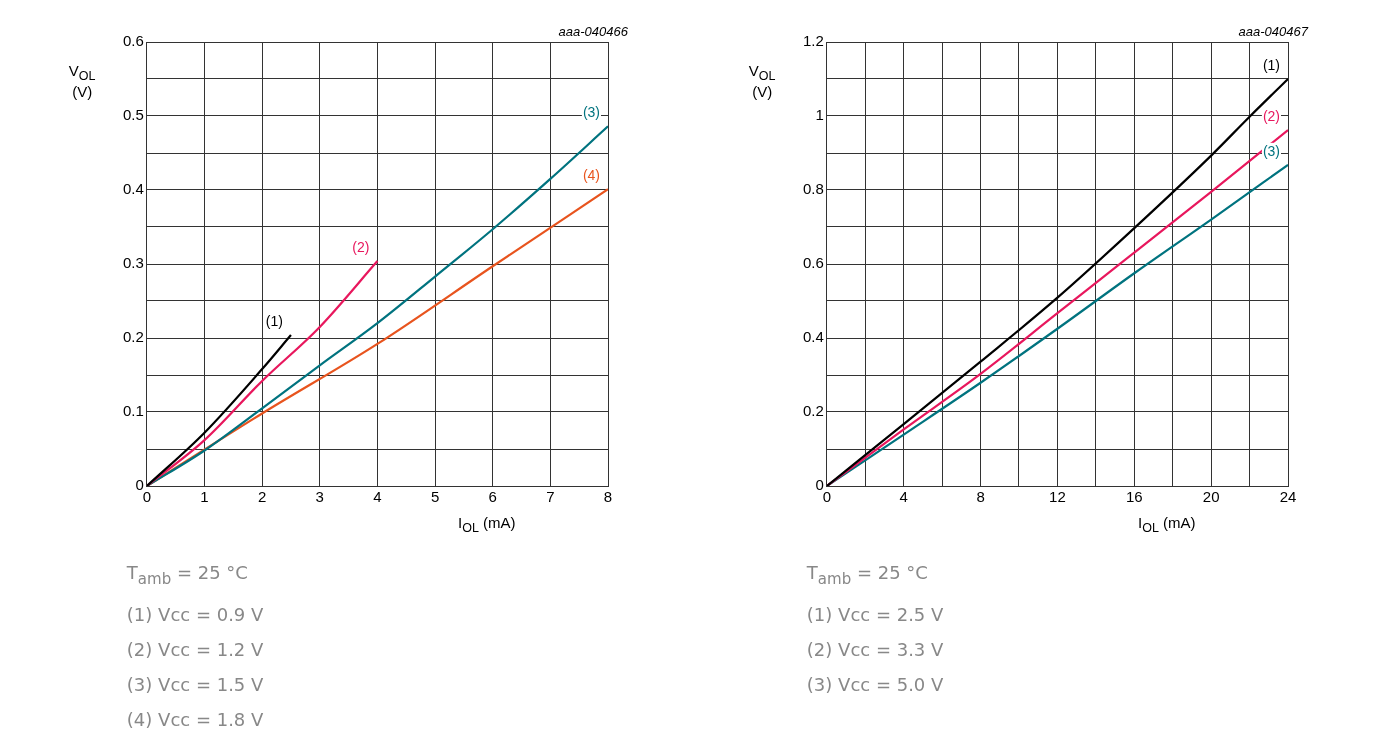  Describe the element at coordinates (1134, 497) in the screenshot. I see `x-tick-label: 16` at that location.